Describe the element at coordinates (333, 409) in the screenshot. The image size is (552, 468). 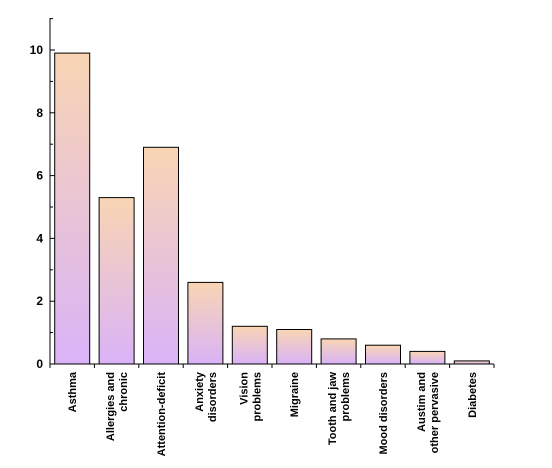
I see `x-category-label-line: Tooth and jaw` at that location.